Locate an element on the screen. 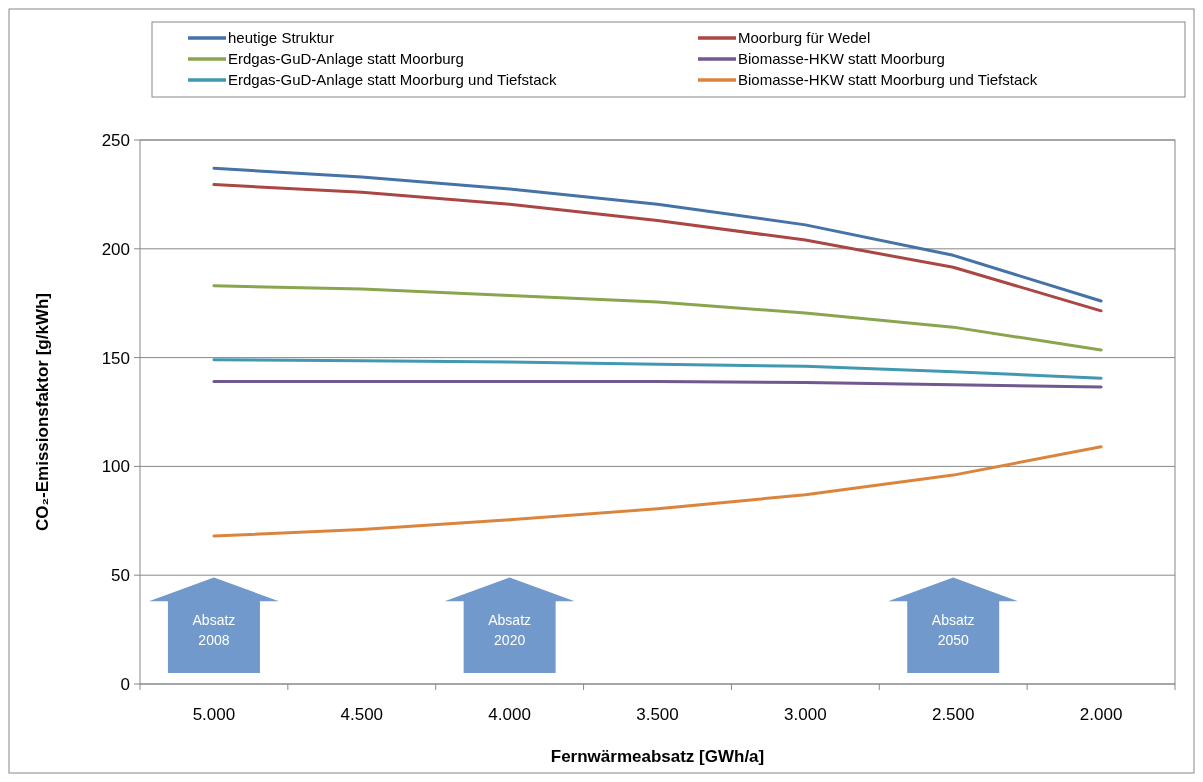 The image size is (1203, 782). x-tick-label: 2.500 is located at coordinates (953, 714).